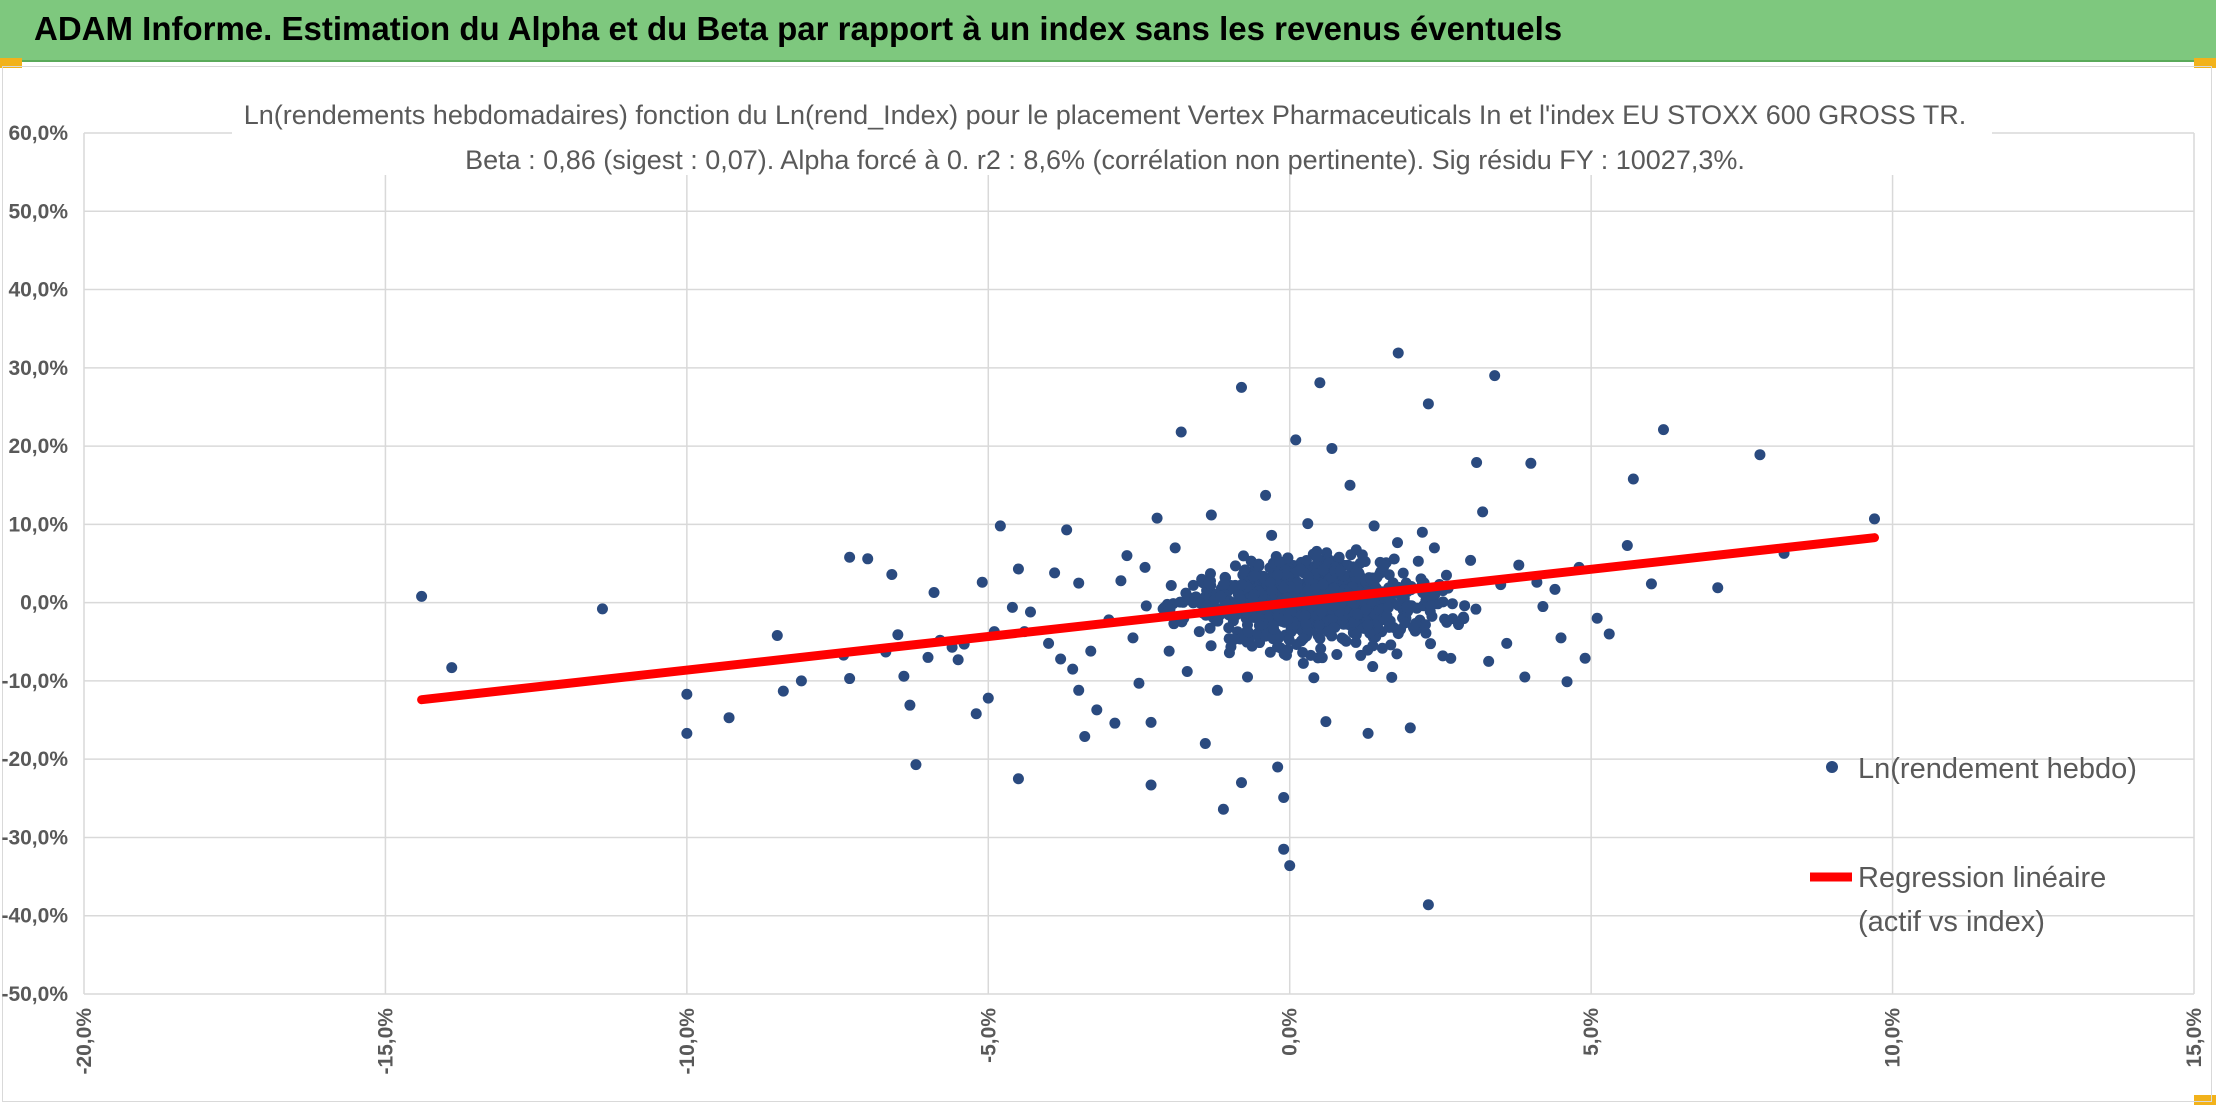  What do you see at coordinates (1591, 1032) in the screenshot?
I see `x-tick-label: 5,0%` at bounding box center [1591, 1032].